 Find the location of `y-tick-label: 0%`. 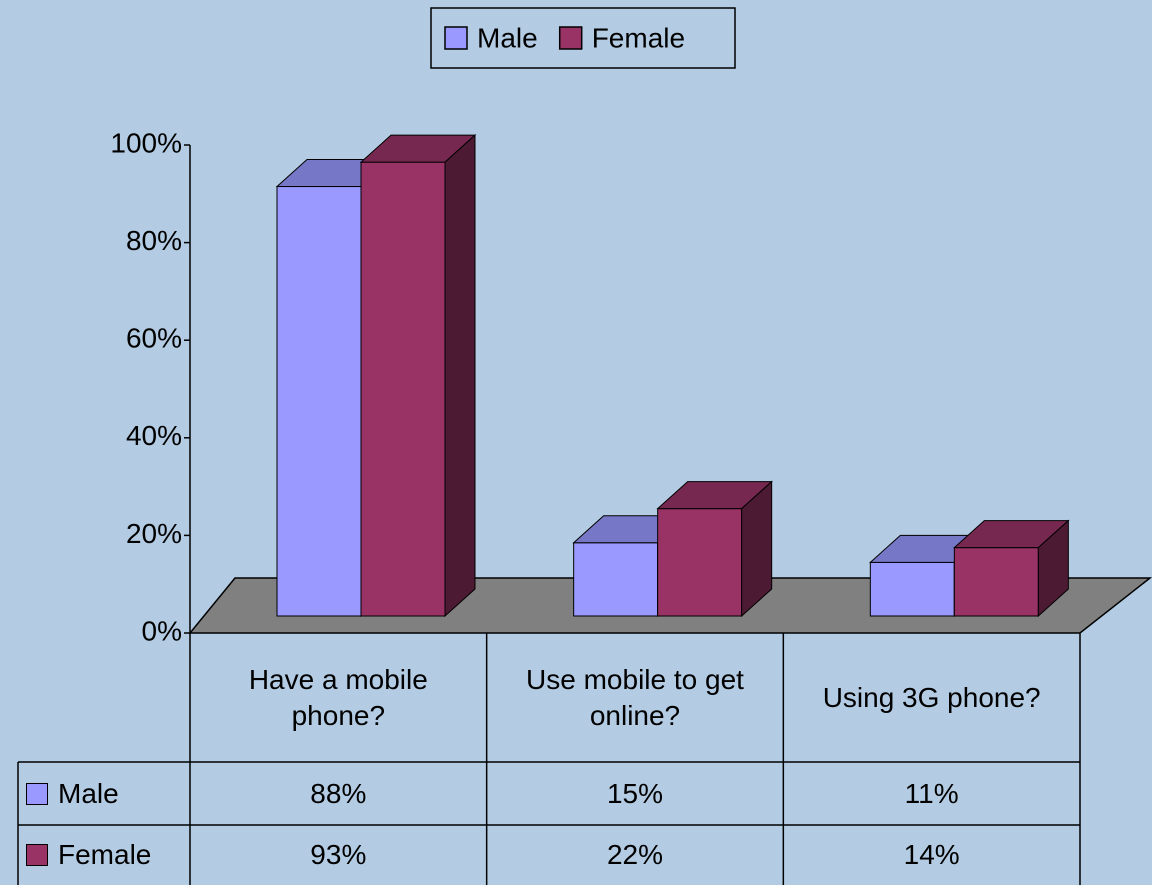

y-tick-label: 0% is located at coordinates (162, 630).